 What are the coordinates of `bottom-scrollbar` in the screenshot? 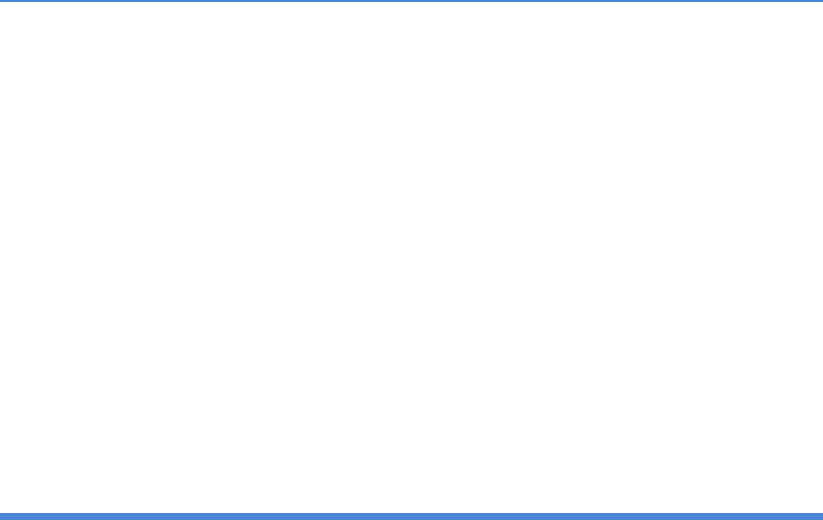 It's located at (411, 516).